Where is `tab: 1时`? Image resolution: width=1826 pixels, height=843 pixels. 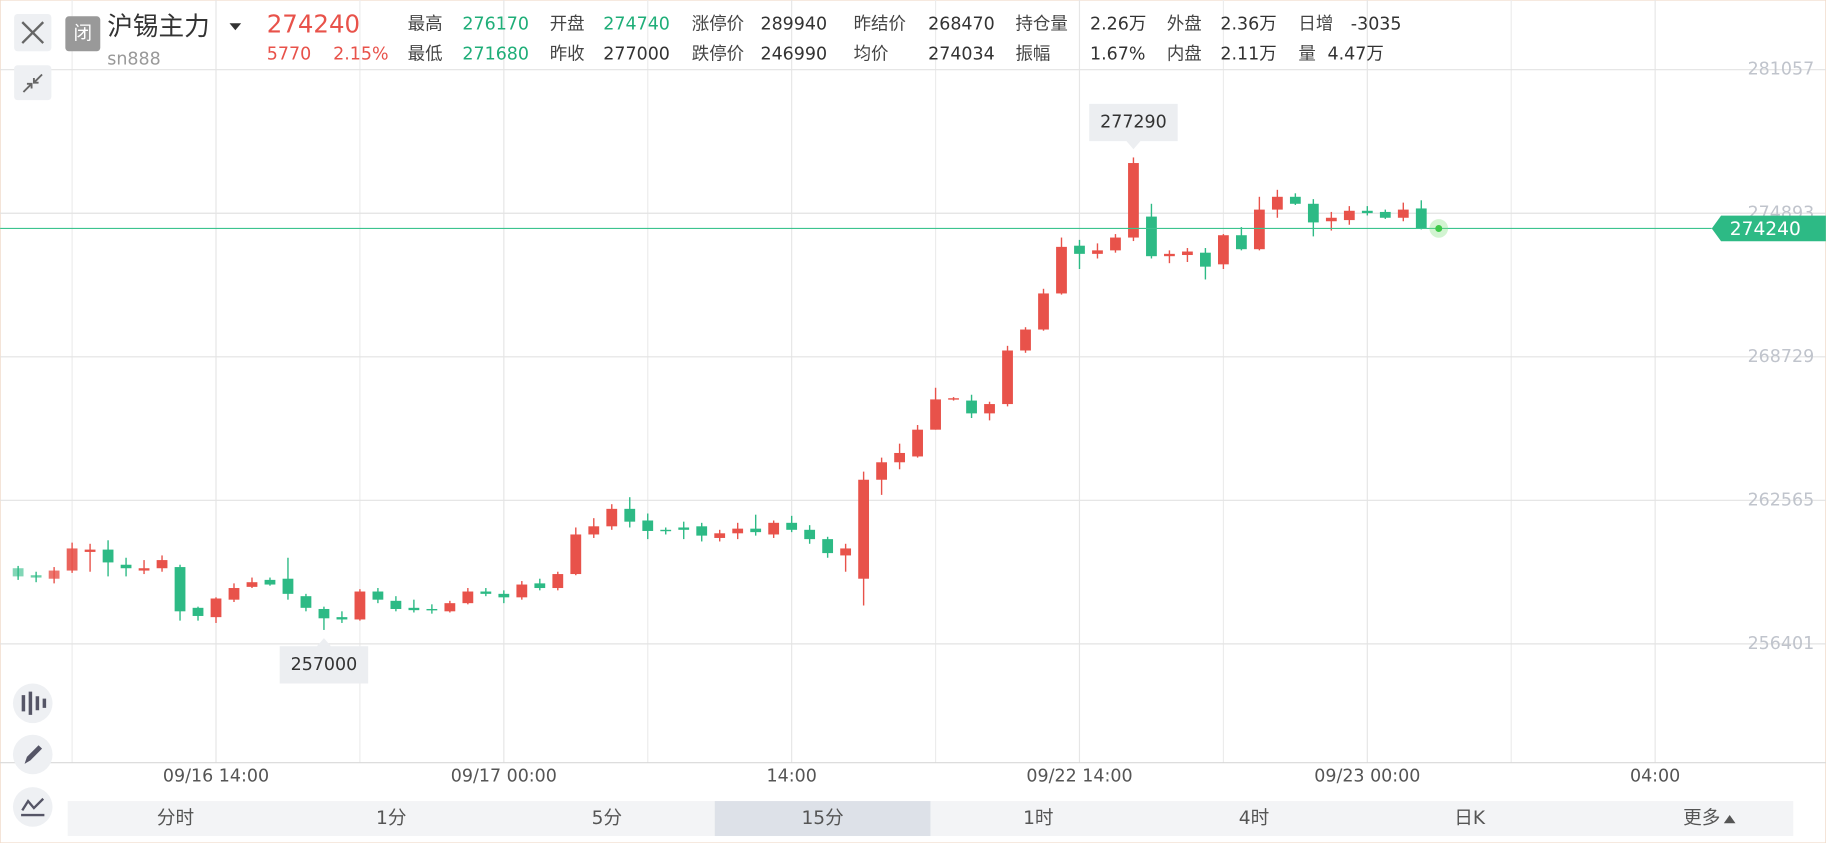 tab: 1时 is located at coordinates (1038, 818).